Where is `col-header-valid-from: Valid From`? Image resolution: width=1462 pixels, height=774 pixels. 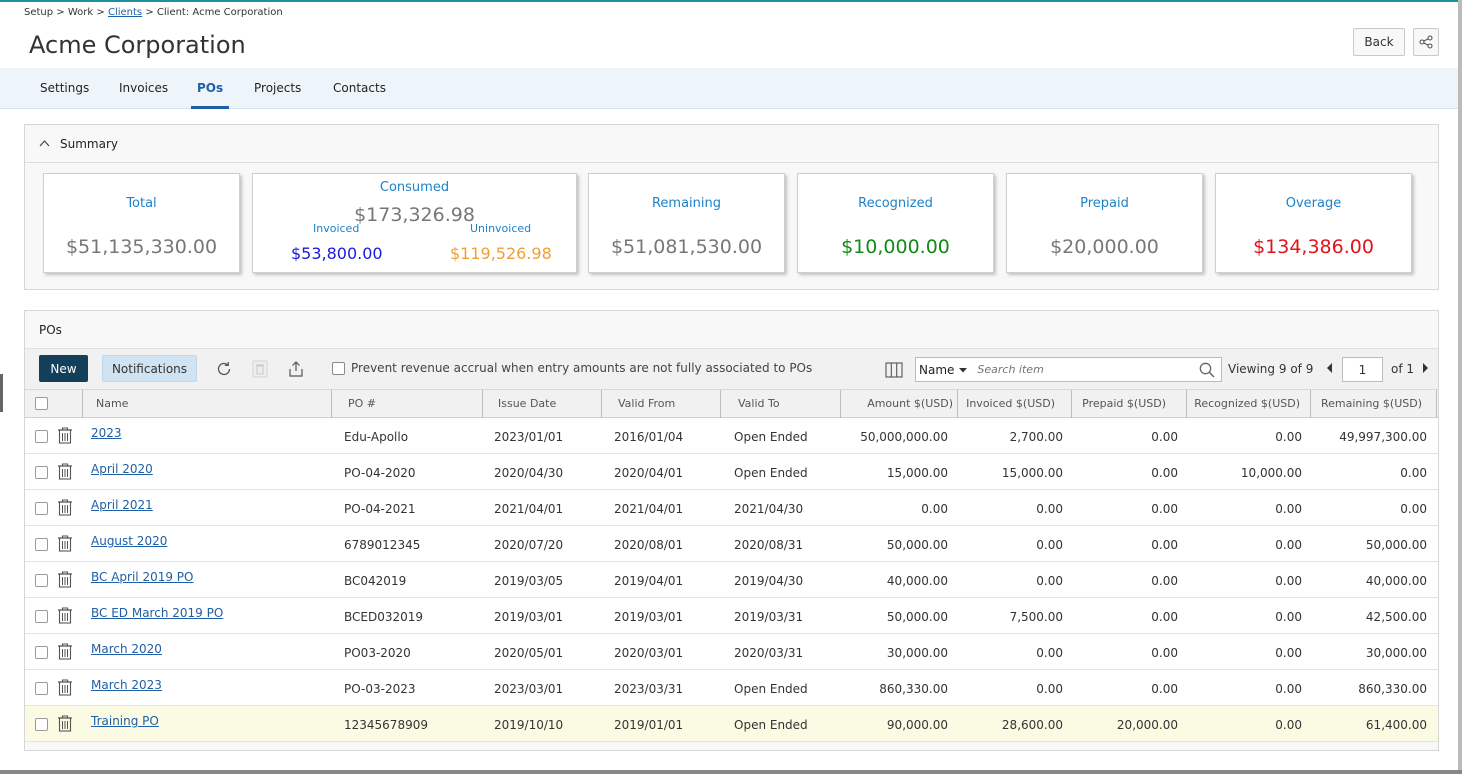 col-header-valid-from: Valid From is located at coordinates (647, 403).